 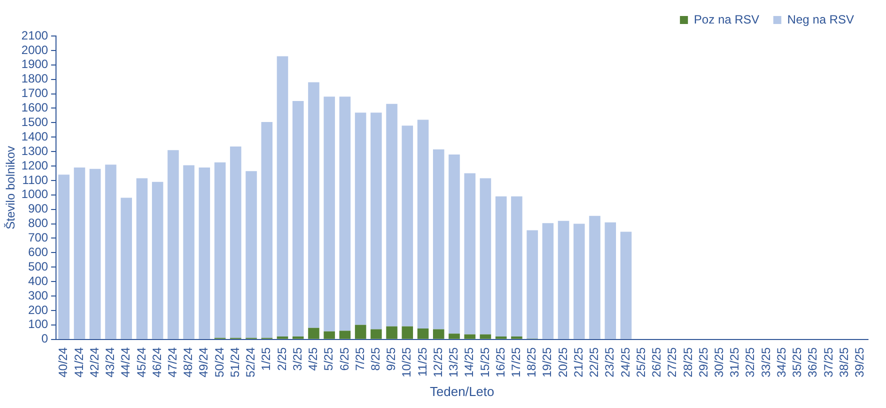 I want to click on x-tick-label: 20/25, so click(x=563, y=362).